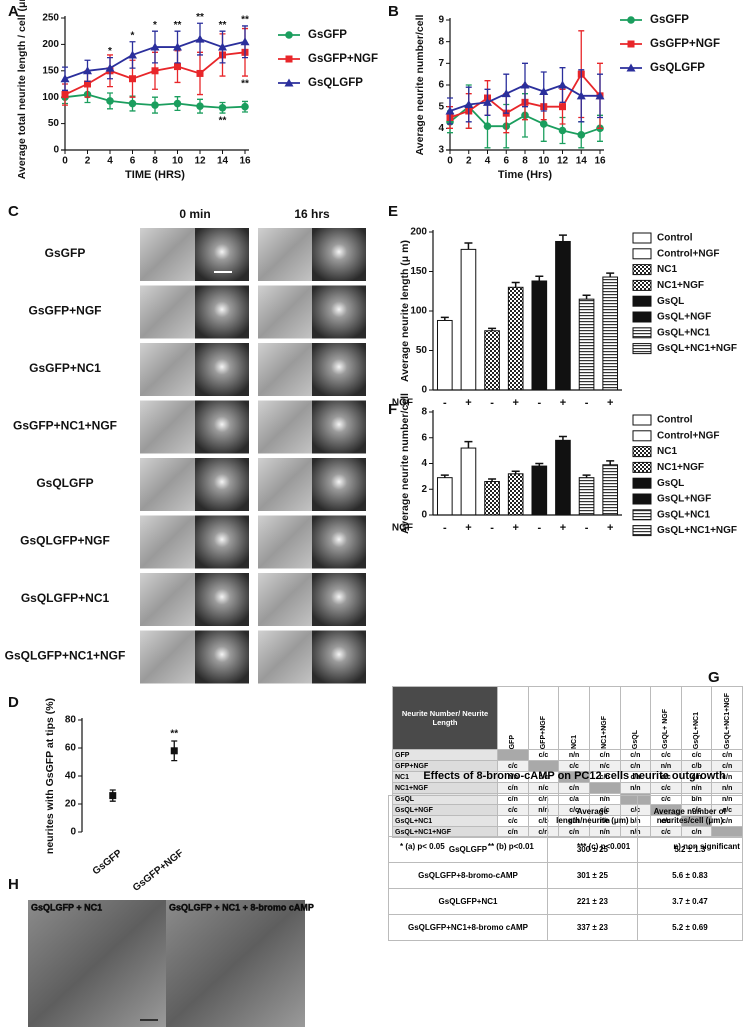 This screenshot has height=1027, width=745. Describe the element at coordinates (133, 161) in the screenshot. I see `x-tick-label: 6` at that location.